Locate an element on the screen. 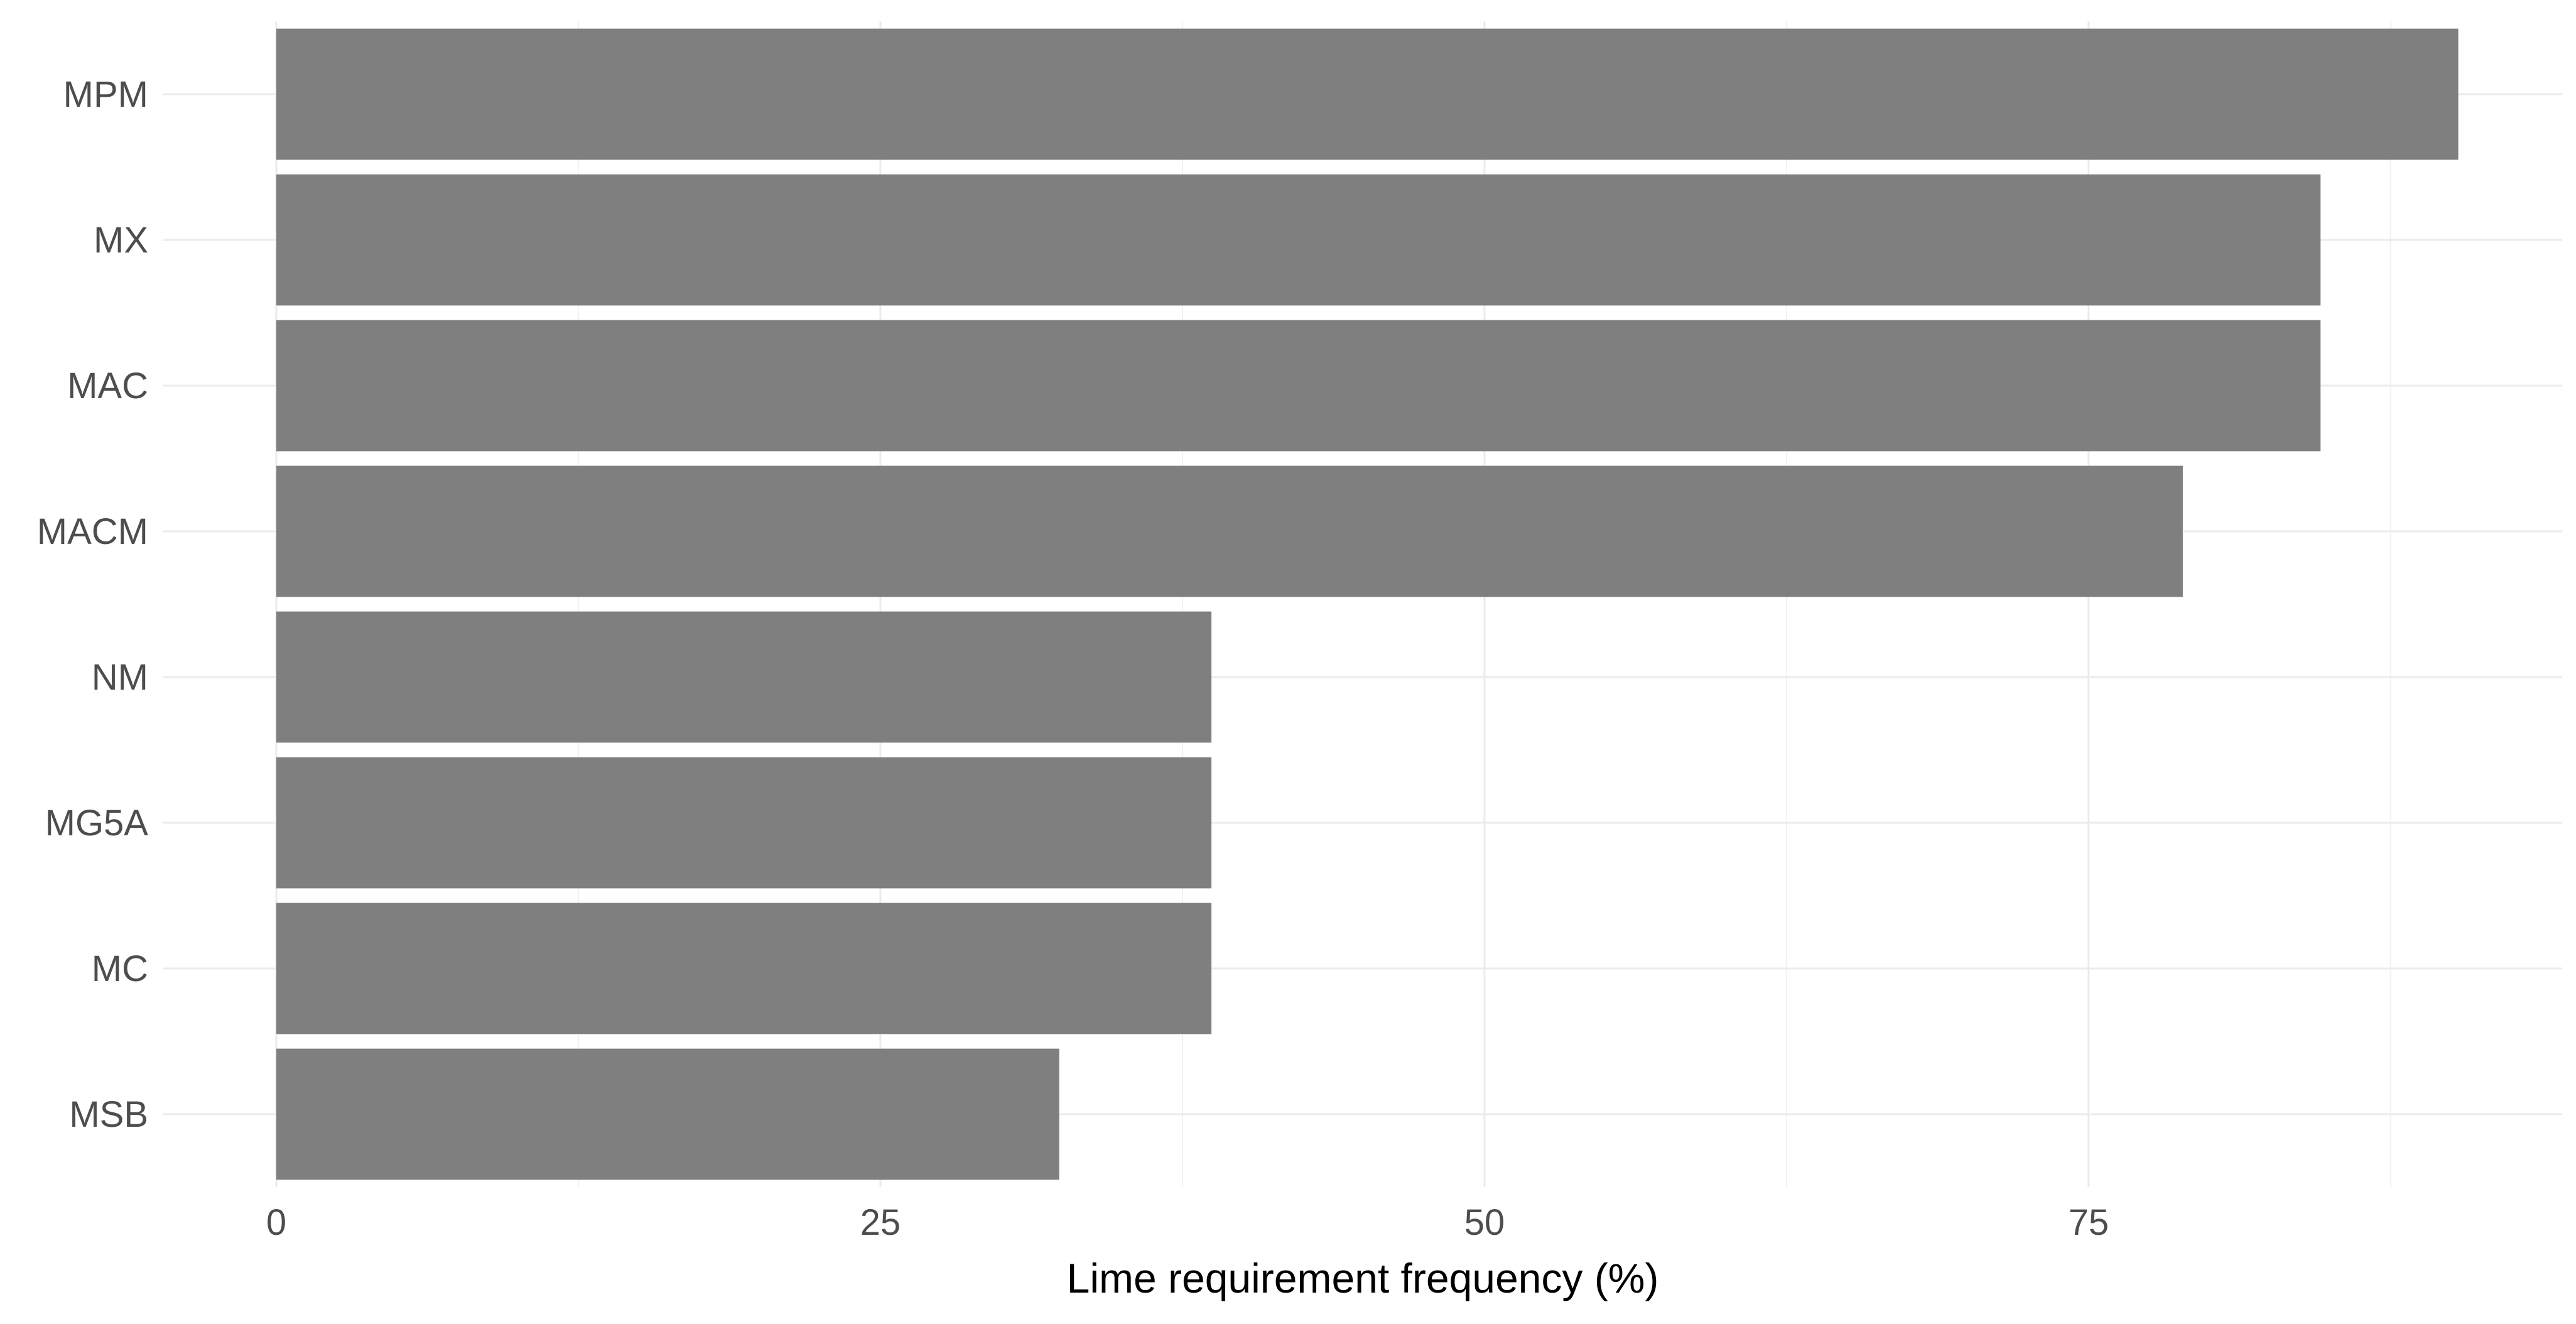 This screenshot has width=2576, height=1324. bar-msb is located at coordinates (668, 1114).